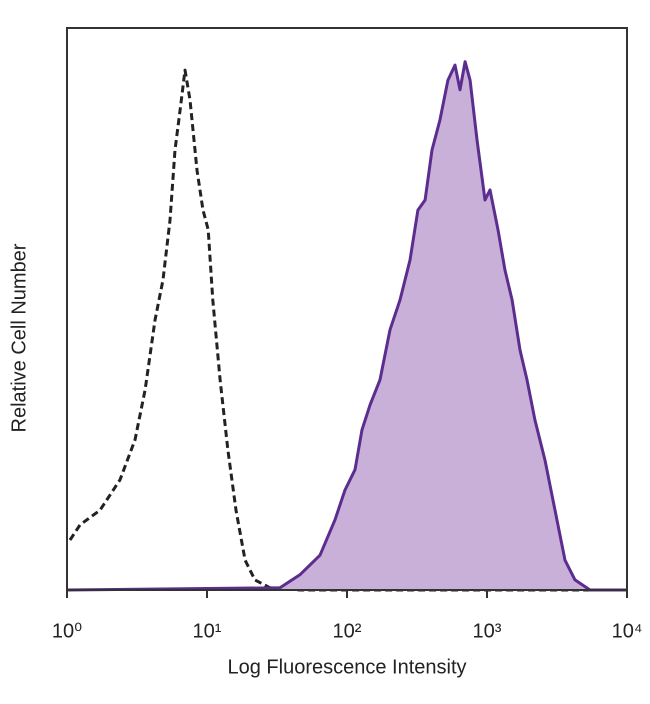 The image size is (650, 704). Describe the element at coordinates (627, 631) in the screenshot. I see `x-tick-label: 10⁴` at that location.